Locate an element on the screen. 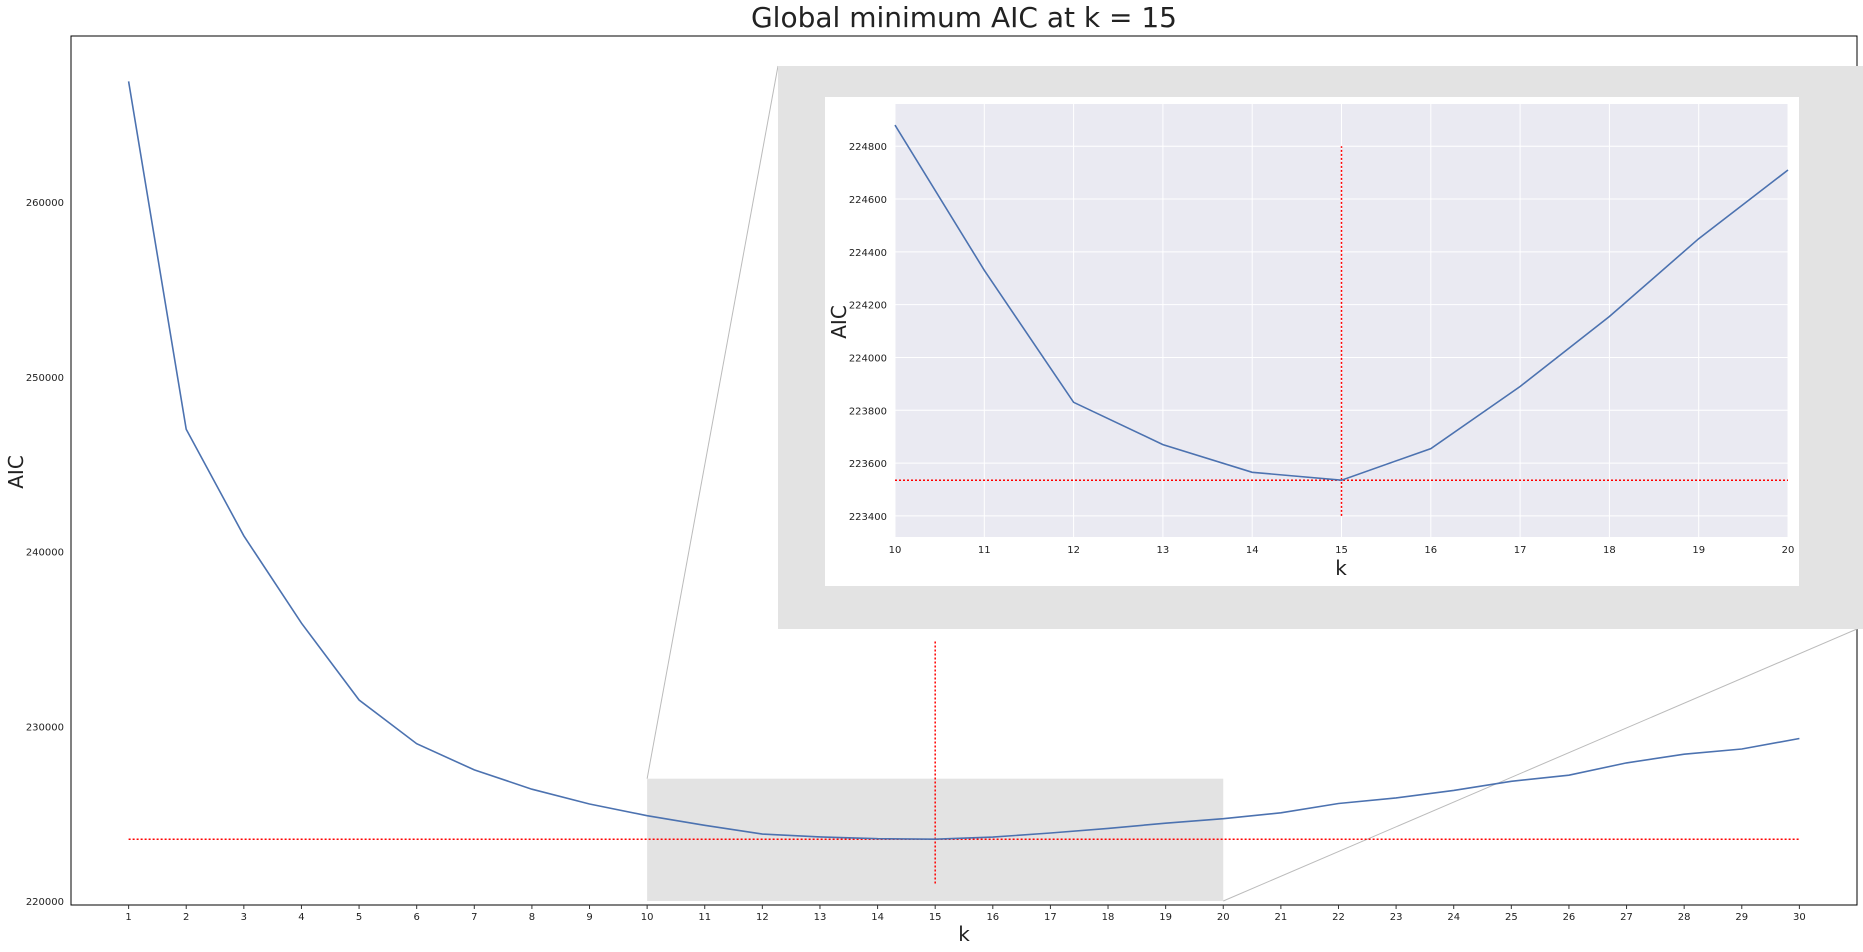  zoom-connector-bottom is located at coordinates (1540, 765).